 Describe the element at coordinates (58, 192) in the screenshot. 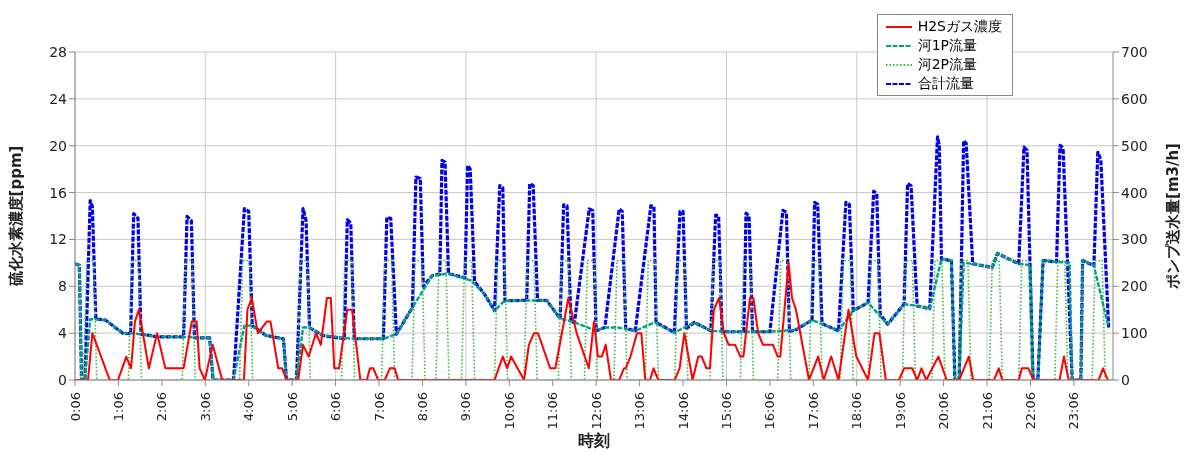

I see `y-tick-label: 16` at that location.